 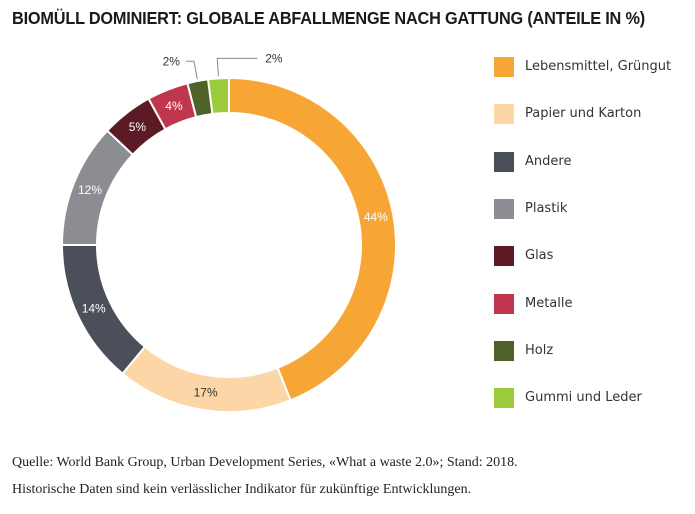 I want to click on legend-item-andere: Andere, so click(x=594, y=161).